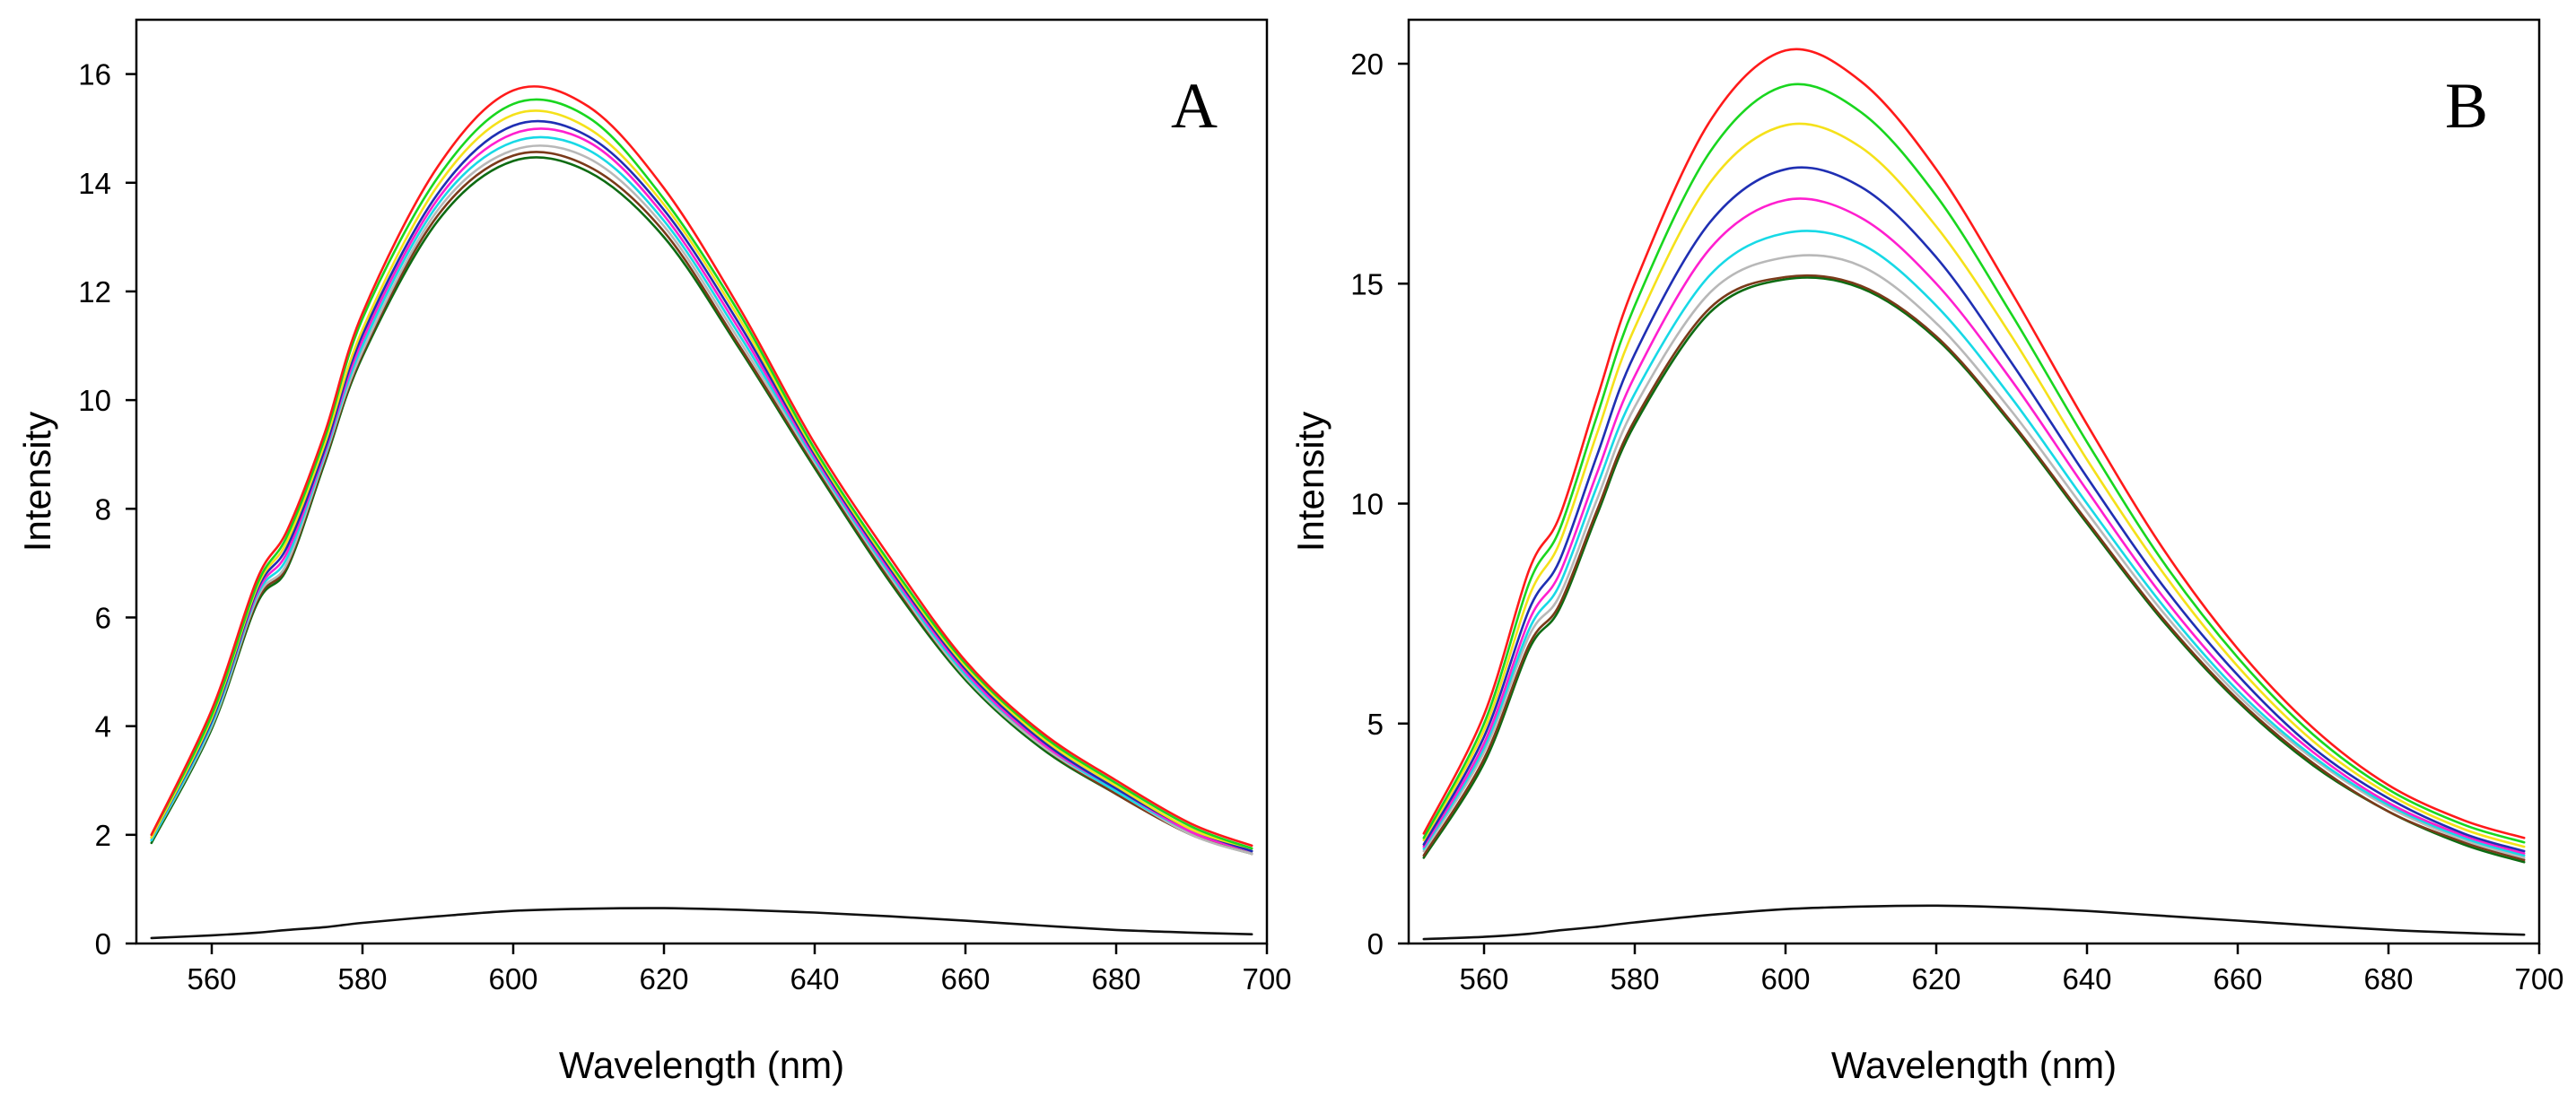 The height and width of the screenshot is (1113, 2576). I want to click on y-tick-label: 6, so click(103, 617).